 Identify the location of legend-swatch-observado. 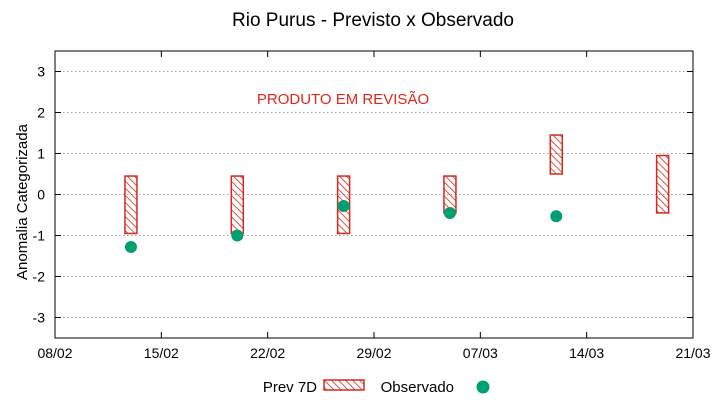
(483, 387).